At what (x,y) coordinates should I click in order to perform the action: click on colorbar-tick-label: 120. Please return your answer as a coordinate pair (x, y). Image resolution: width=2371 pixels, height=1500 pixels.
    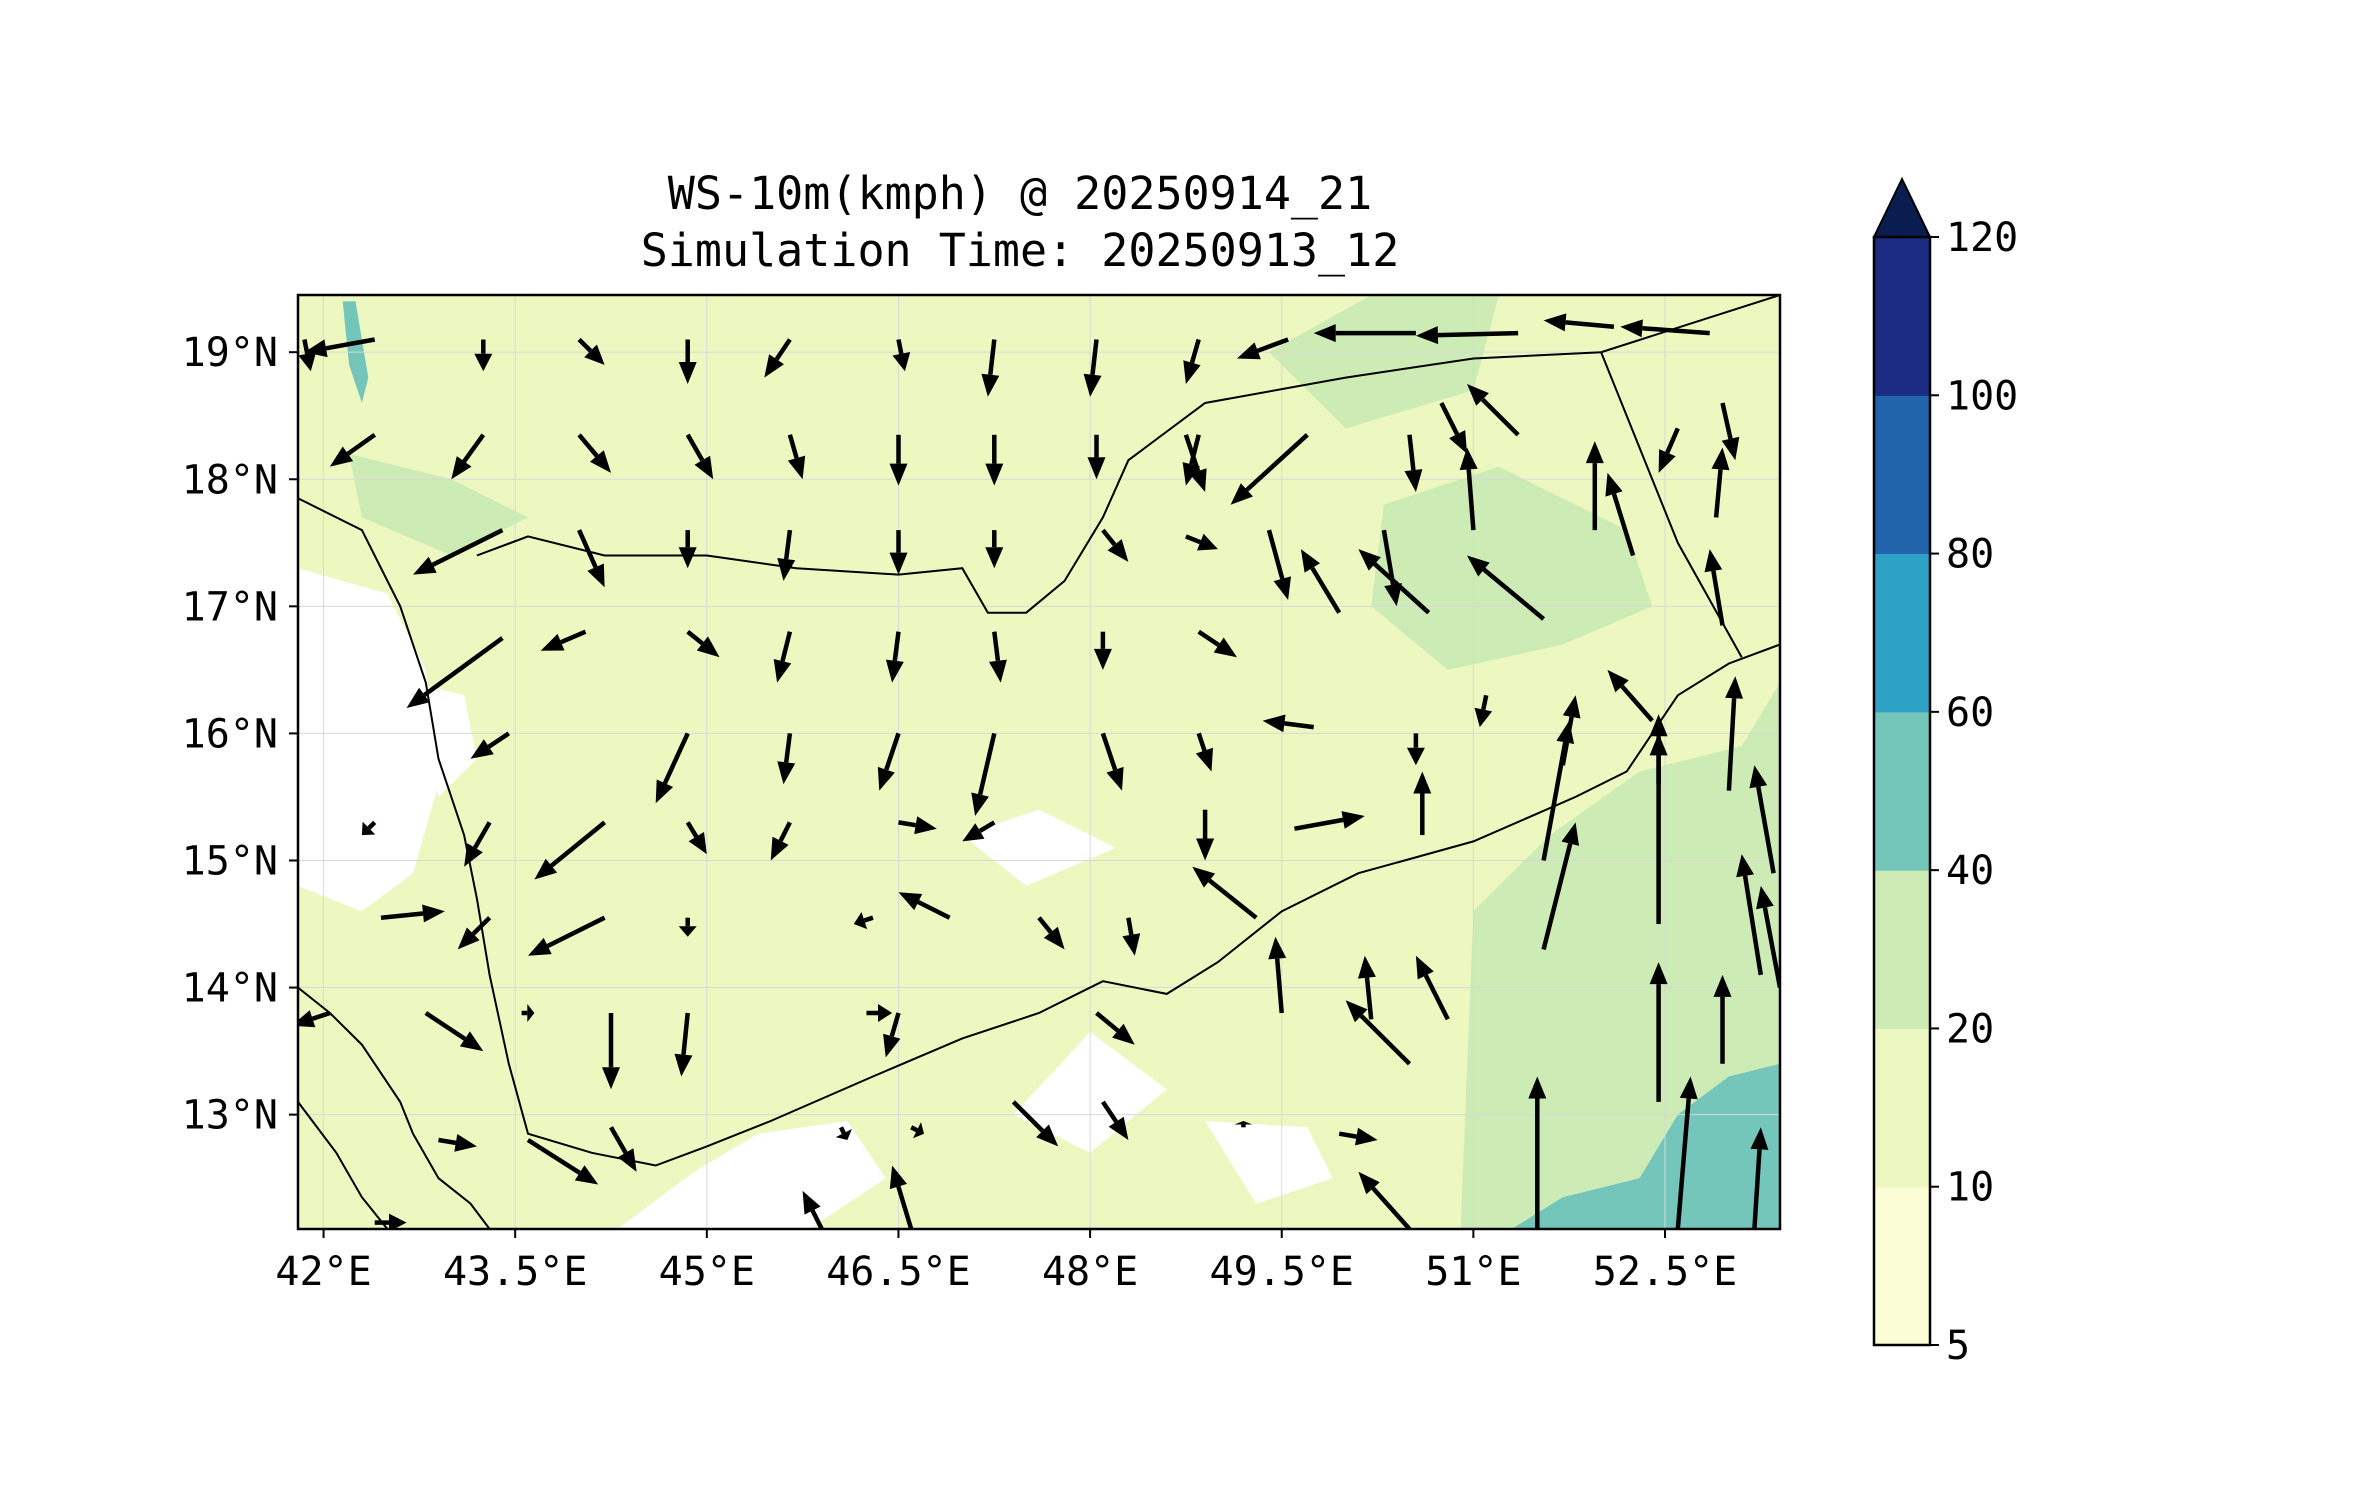
    Looking at the image, I should click on (1982, 238).